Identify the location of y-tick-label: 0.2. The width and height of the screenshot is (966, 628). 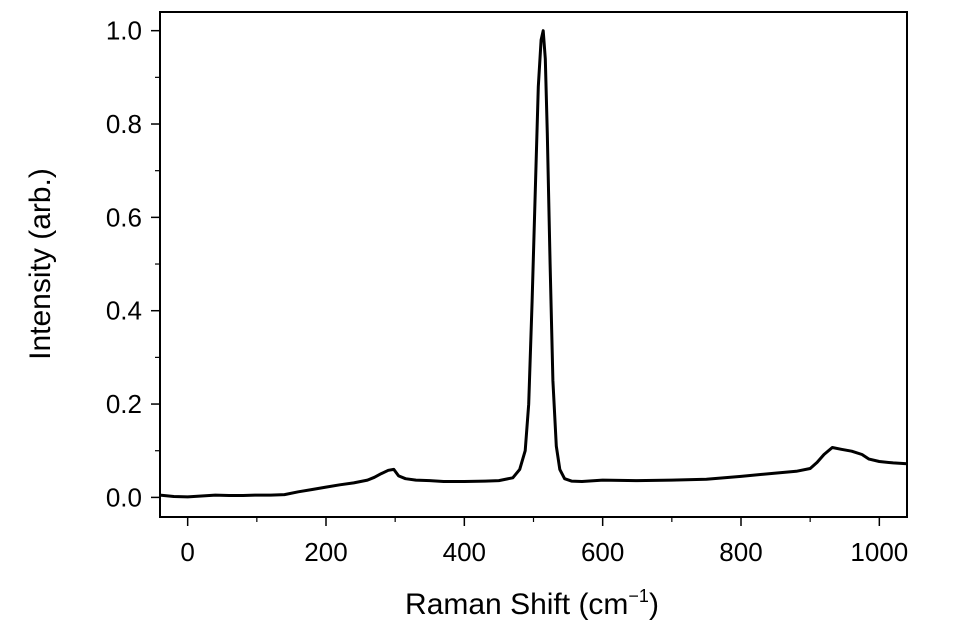
(124, 404).